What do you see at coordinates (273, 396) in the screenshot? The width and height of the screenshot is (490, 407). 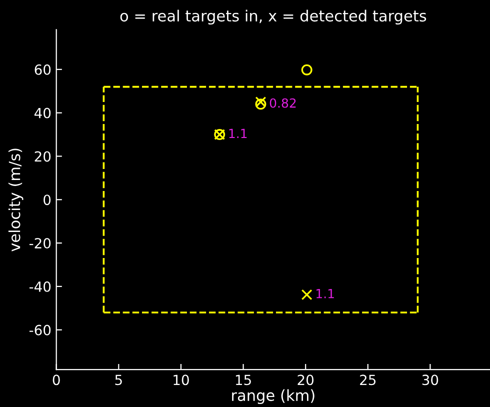 I see `x-axis-title: range (km)` at bounding box center [273, 396].